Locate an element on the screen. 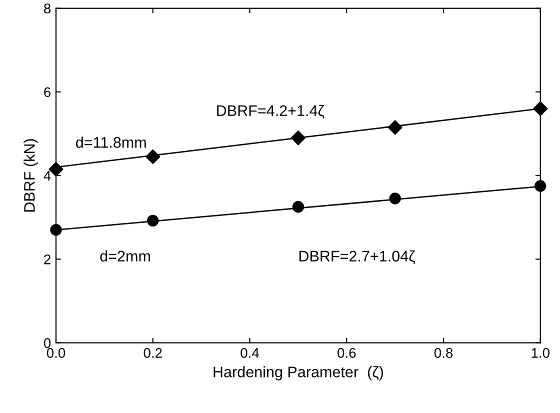  x-axis-title: Hardening Parameter (ζ) is located at coordinates (298, 373).